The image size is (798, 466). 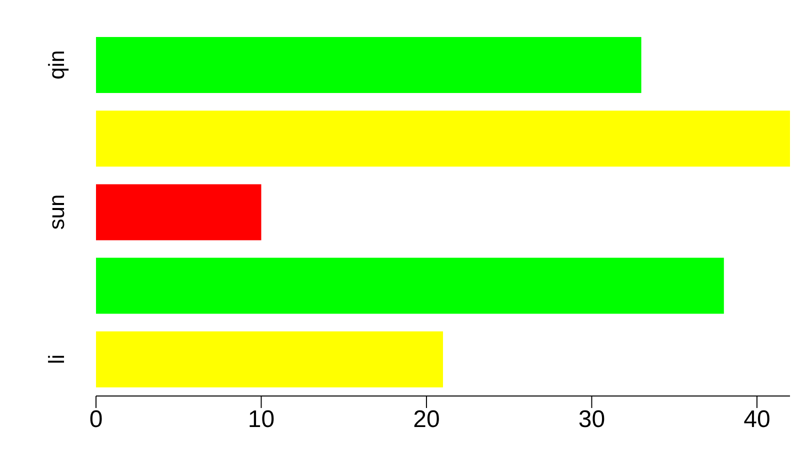 I want to click on x-tick-label: 10, so click(x=261, y=420).